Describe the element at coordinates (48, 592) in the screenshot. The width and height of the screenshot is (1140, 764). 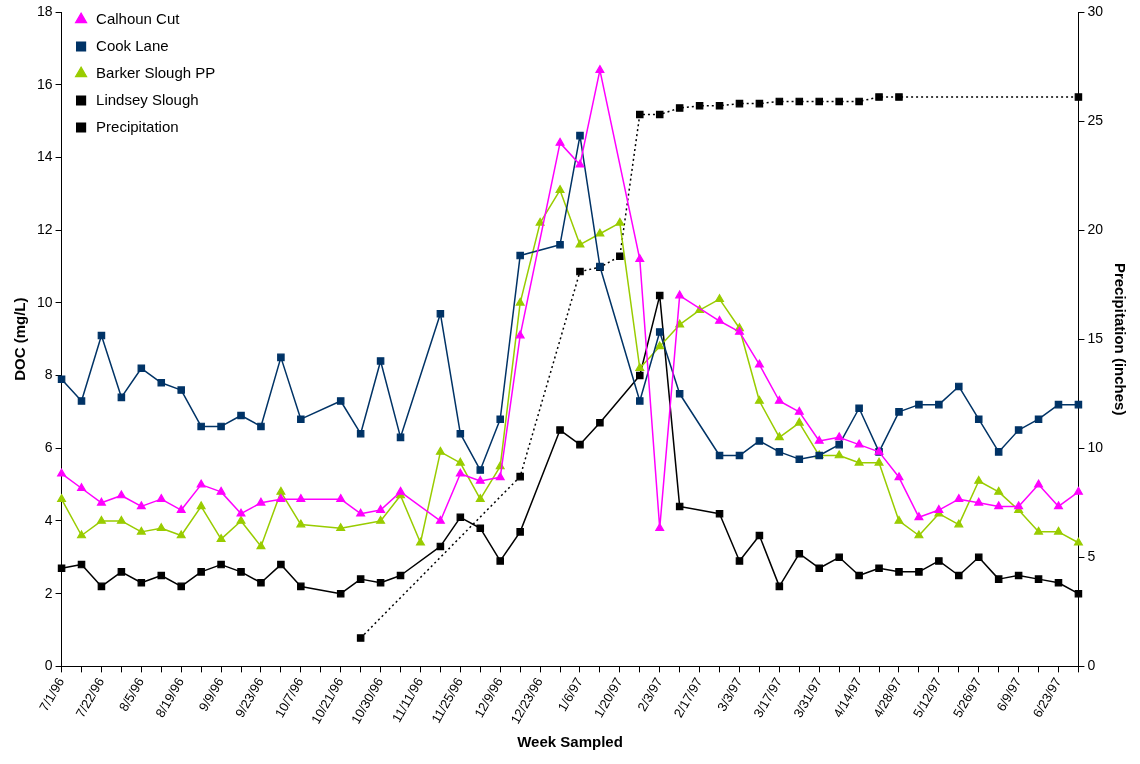
I see `y-tick-label: 2` at that location.